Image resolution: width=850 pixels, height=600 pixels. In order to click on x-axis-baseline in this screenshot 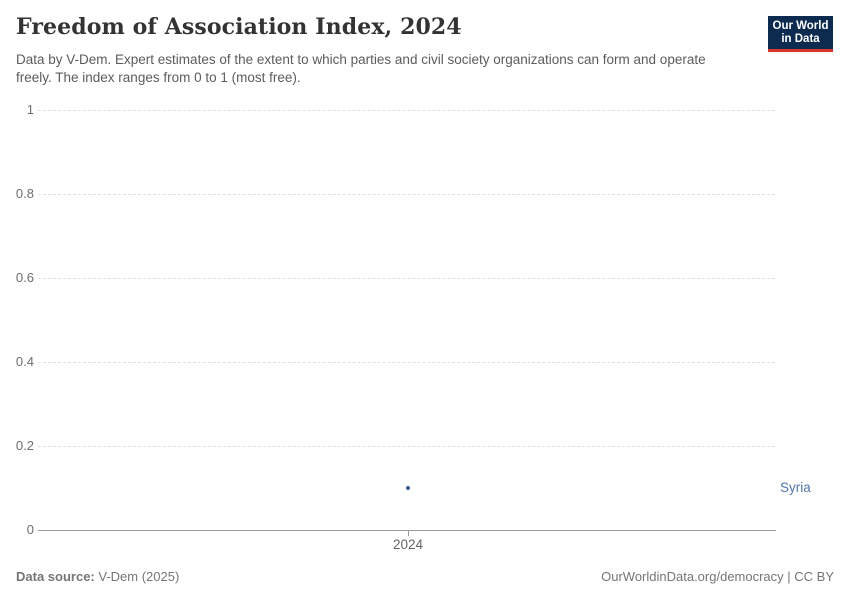, I will do `click(407, 530)`.